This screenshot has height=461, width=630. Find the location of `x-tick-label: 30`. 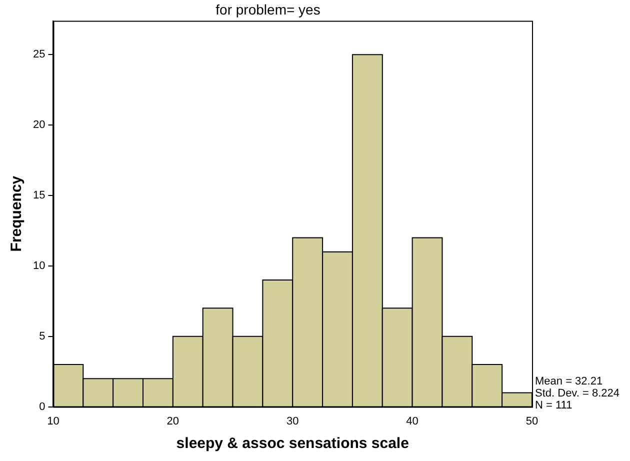

x-tick-label: 30 is located at coordinates (292, 421).